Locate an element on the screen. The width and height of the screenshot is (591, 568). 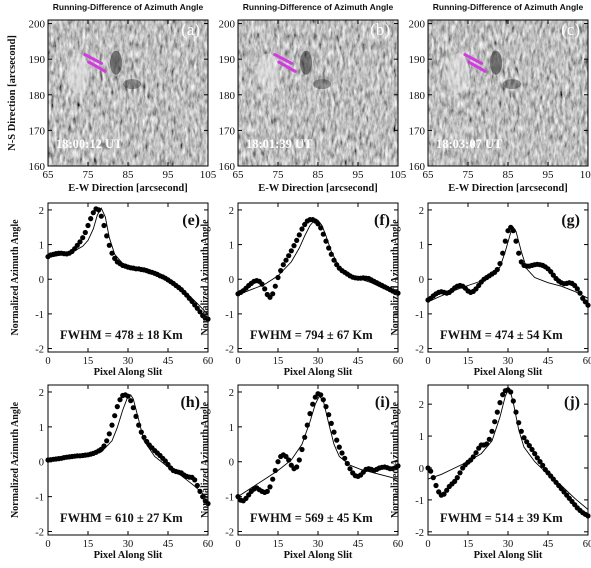
fwhm-annotation: FWHM = 569 ± 45 Km is located at coordinates (311, 518).